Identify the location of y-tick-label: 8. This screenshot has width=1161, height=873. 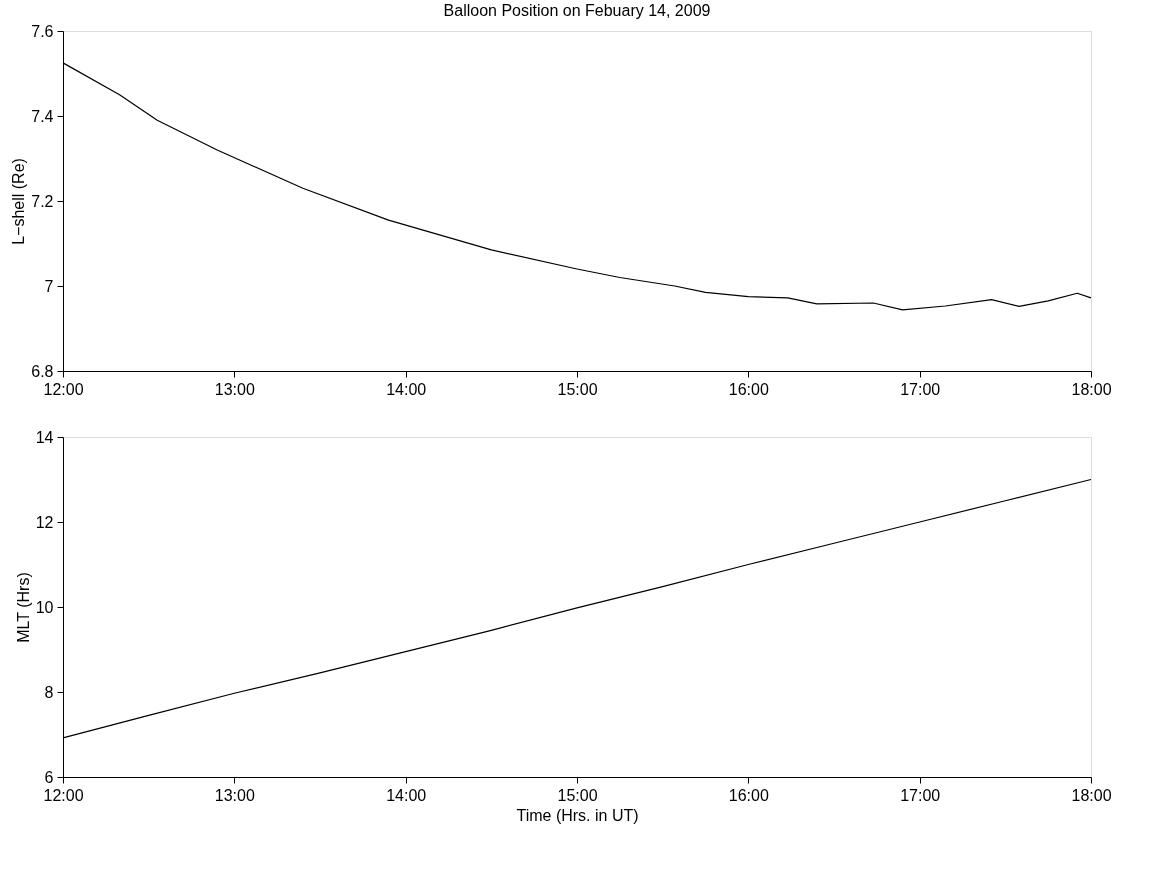
(49, 692).